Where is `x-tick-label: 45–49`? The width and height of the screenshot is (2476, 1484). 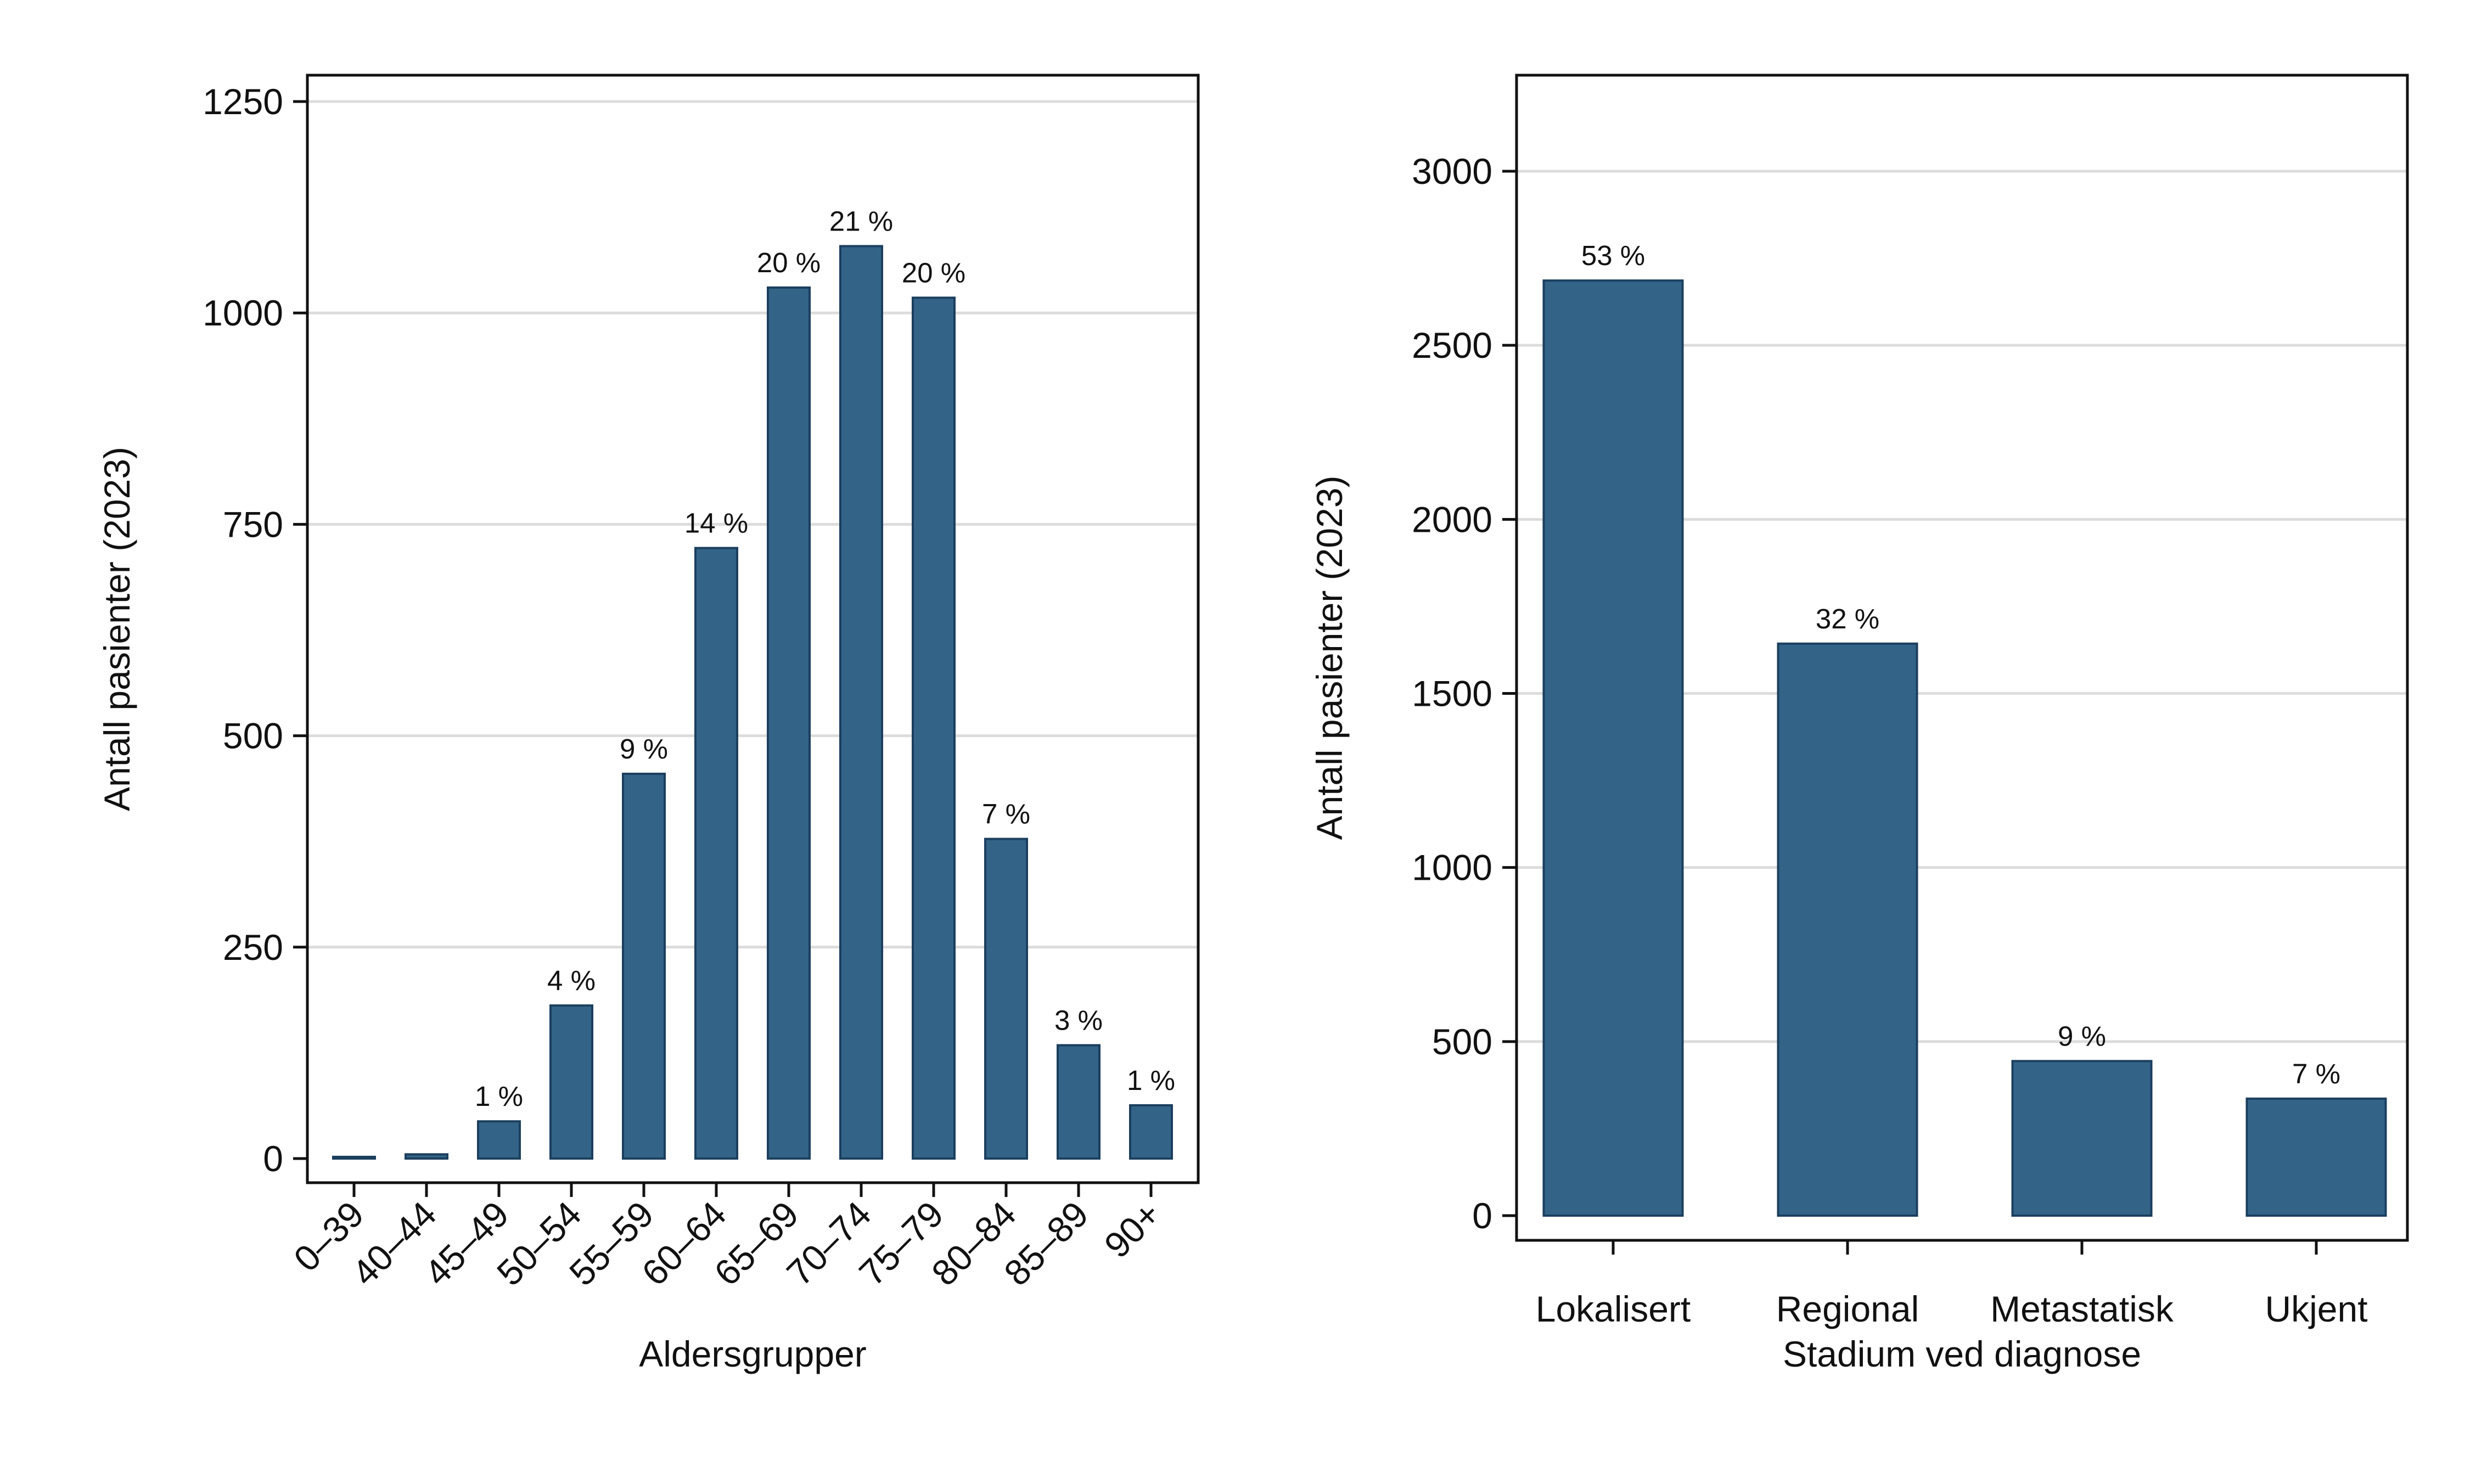
x-tick-label: 45–49 is located at coordinates (466, 1244).